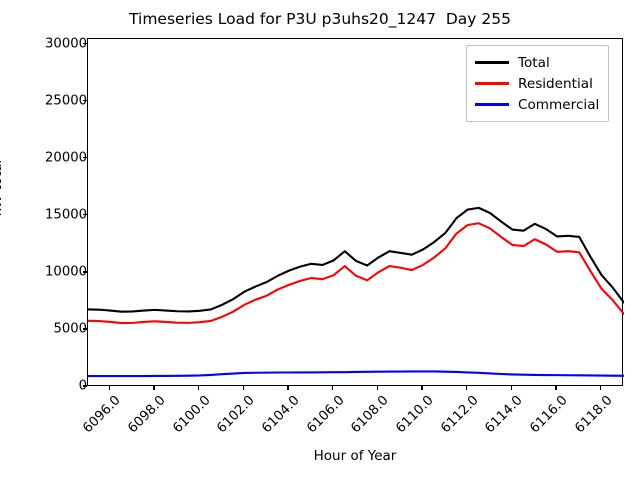  Describe the element at coordinates (102, 415) in the screenshot. I see `x-tick-label: 6096.0` at that location.